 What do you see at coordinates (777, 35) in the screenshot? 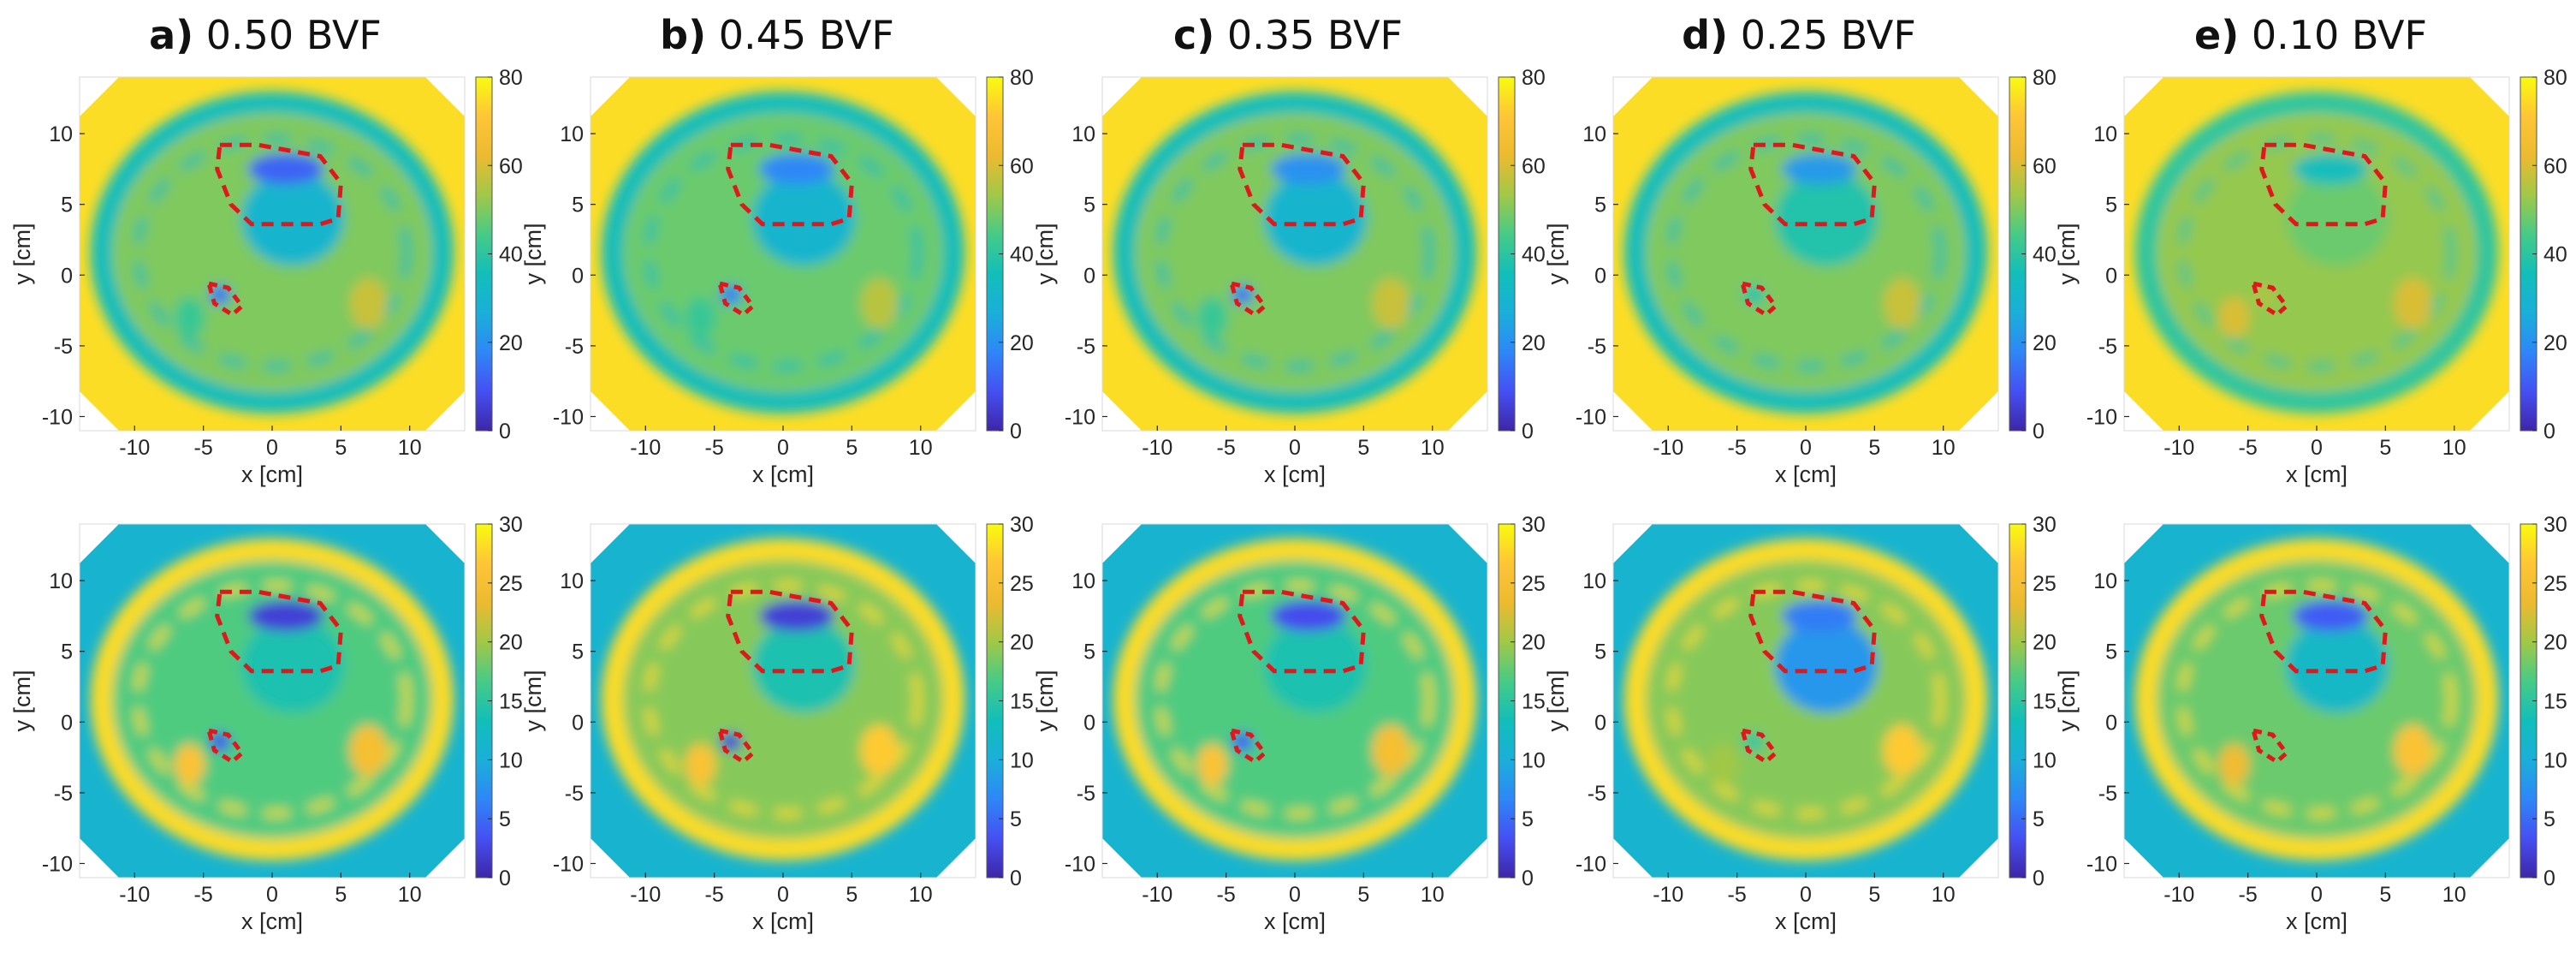
I see `panel-title-b: b) 0.45 BVF` at bounding box center [777, 35].